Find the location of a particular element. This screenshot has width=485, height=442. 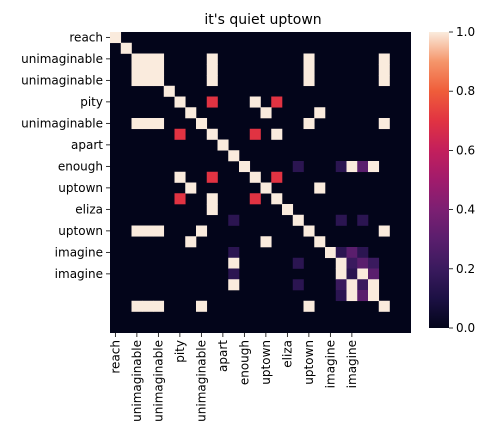

y-tick-label: reach is located at coordinates (86, 37).